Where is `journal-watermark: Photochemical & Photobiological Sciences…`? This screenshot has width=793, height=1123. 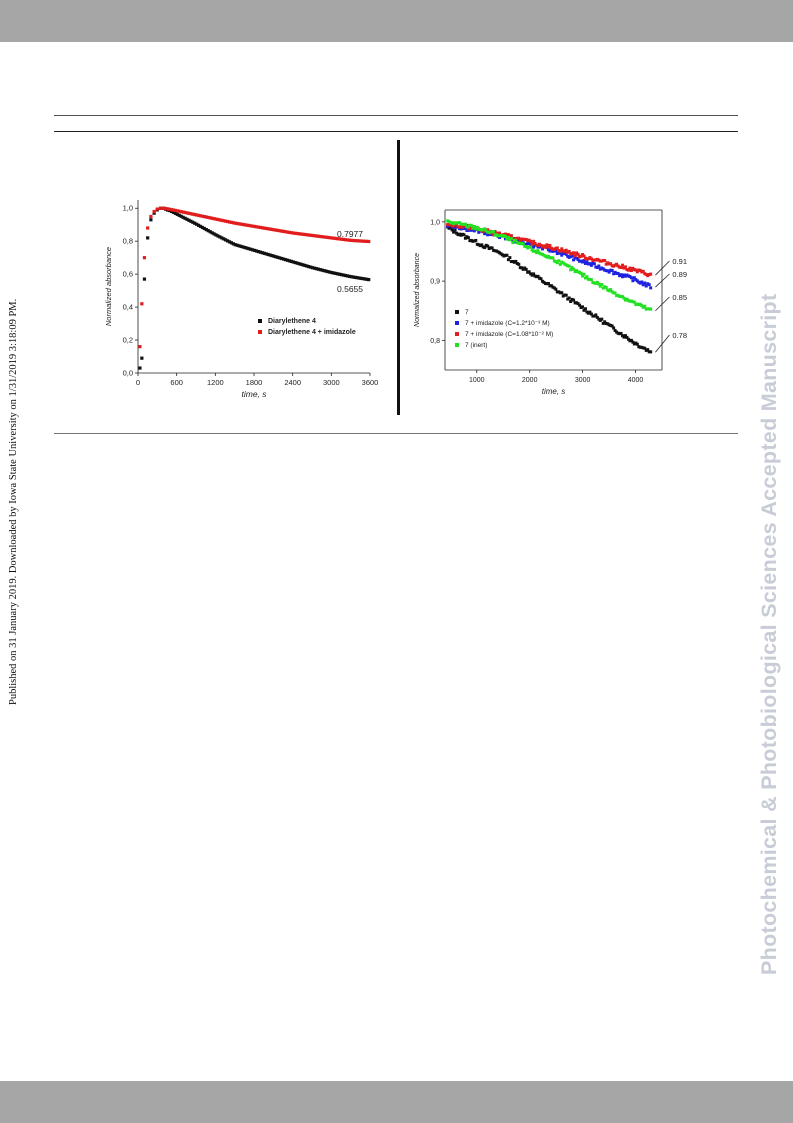
journal-watermark: Photochemical & Photobiological Sciences… is located at coordinates (769, 634).